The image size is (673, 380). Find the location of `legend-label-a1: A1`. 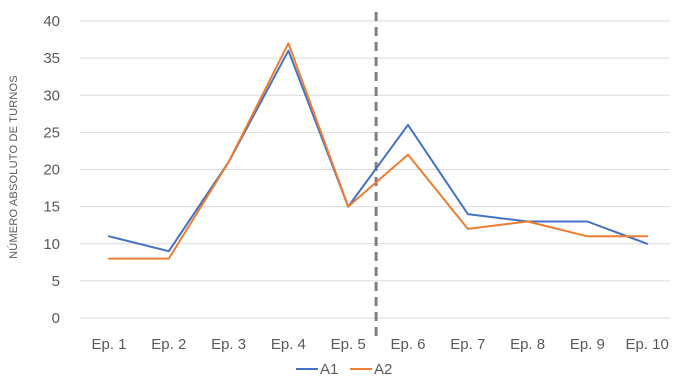

legend-label-a1: A1 is located at coordinates (329, 369).